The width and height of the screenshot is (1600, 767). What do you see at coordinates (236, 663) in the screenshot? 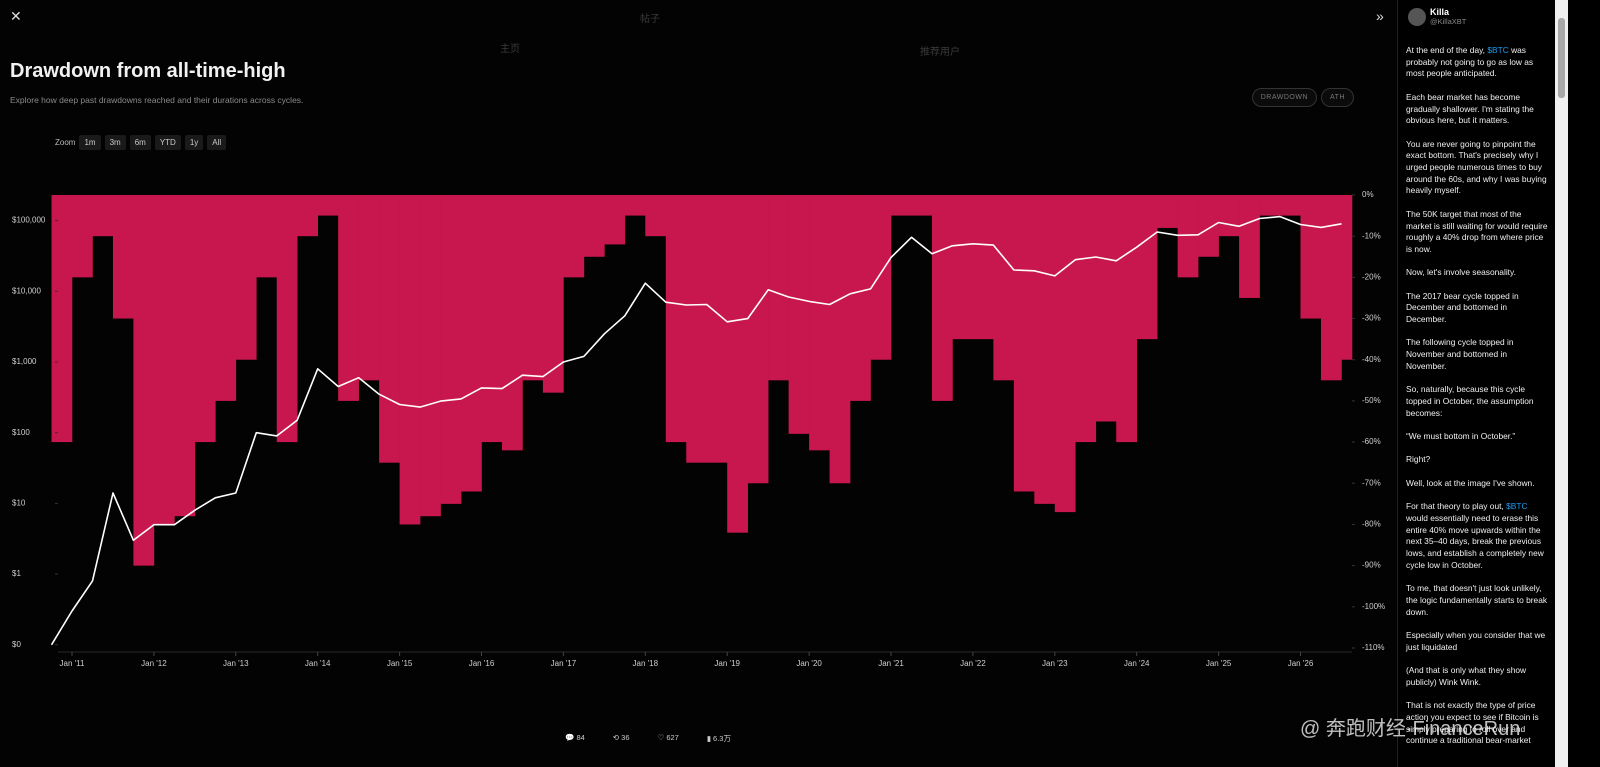
I see `x-tick-label: Jan '13` at bounding box center [236, 663].